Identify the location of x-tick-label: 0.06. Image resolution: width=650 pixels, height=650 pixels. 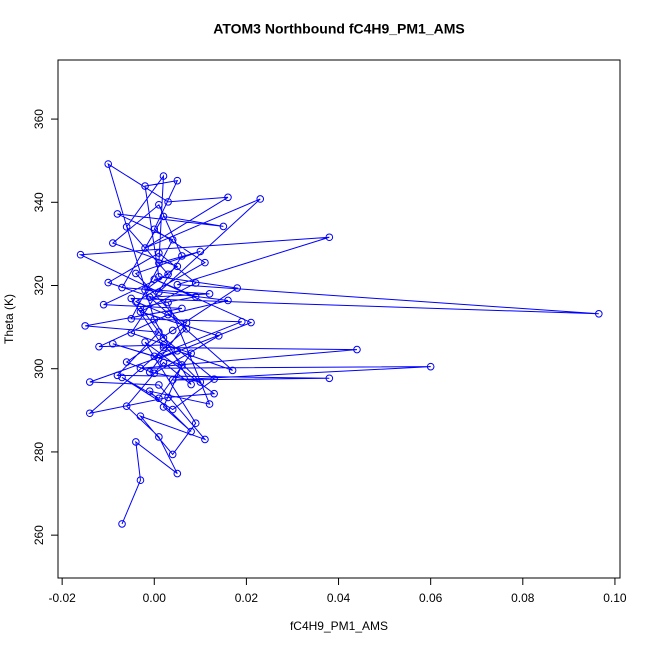
(431, 598).